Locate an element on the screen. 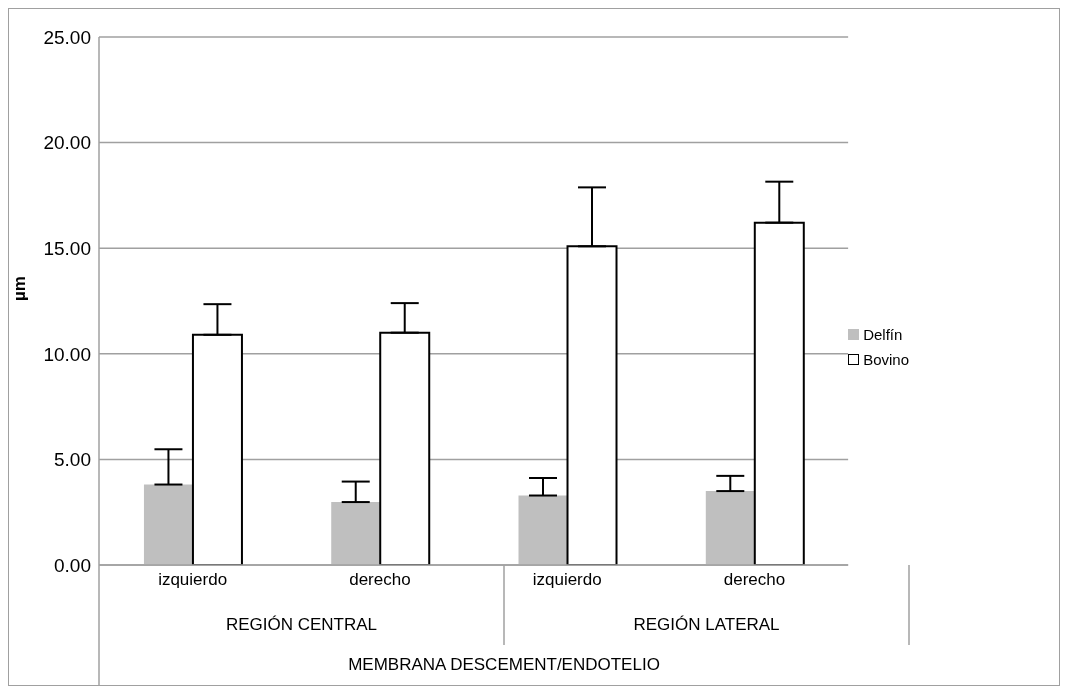  y-tick-label: 0.00 is located at coordinates (72, 565).